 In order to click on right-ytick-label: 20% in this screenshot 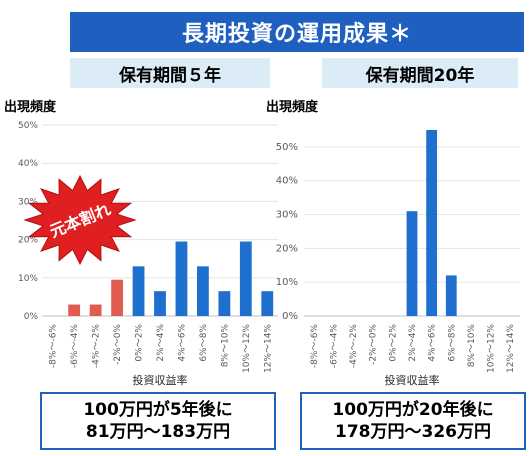, I will do `click(287, 248)`.